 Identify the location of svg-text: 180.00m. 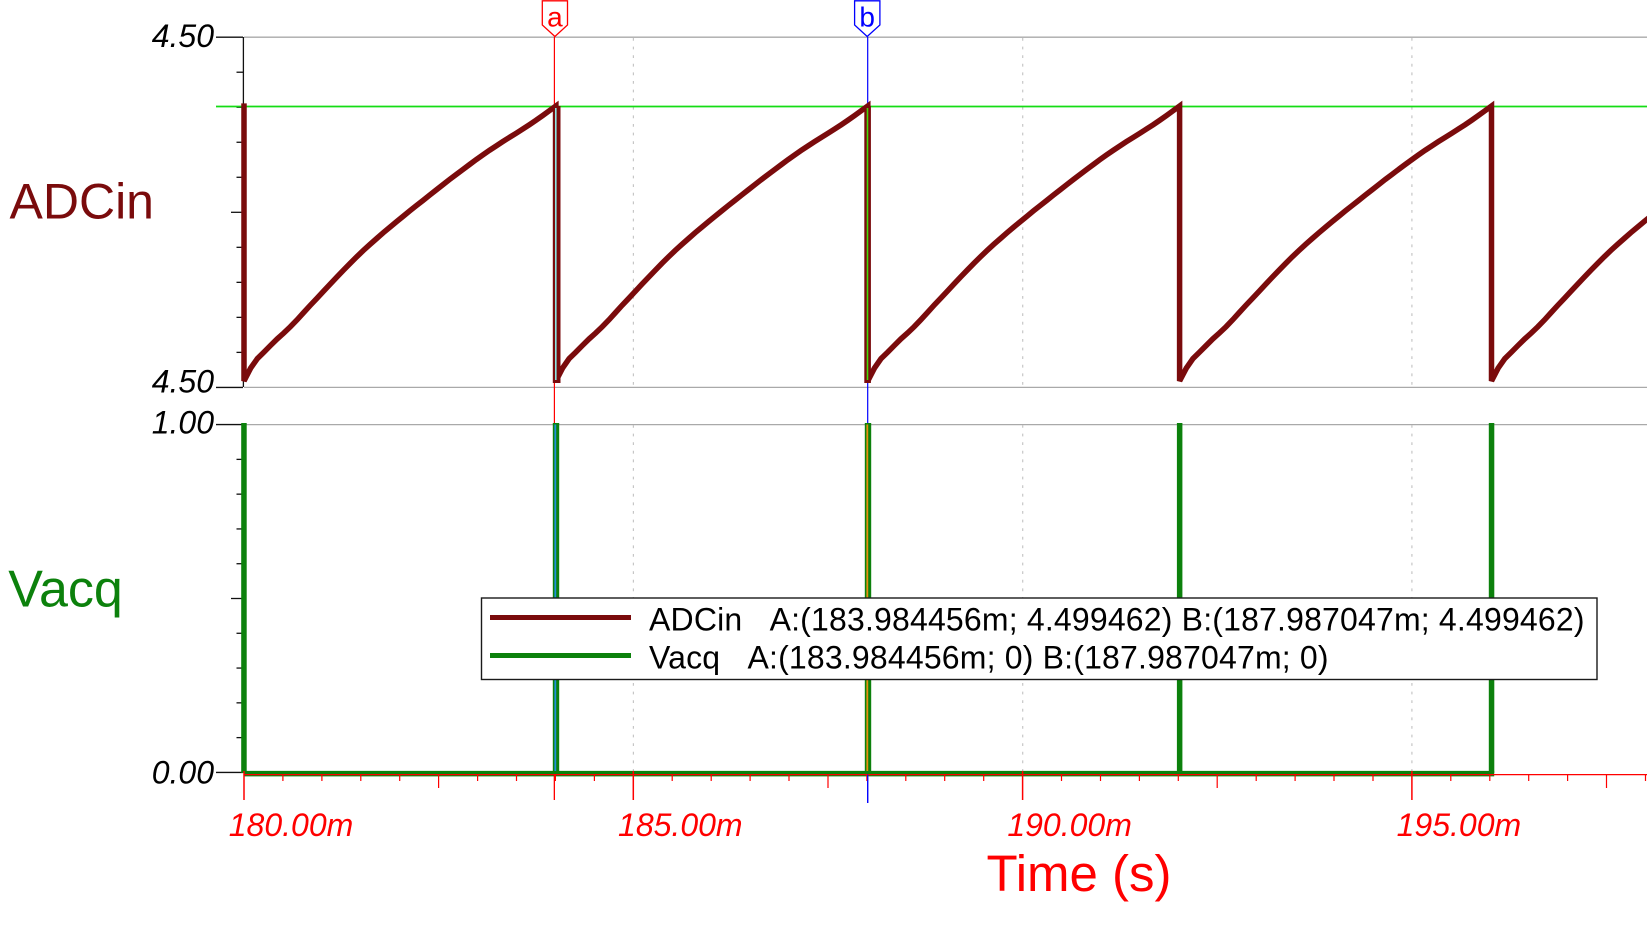
(291, 825).